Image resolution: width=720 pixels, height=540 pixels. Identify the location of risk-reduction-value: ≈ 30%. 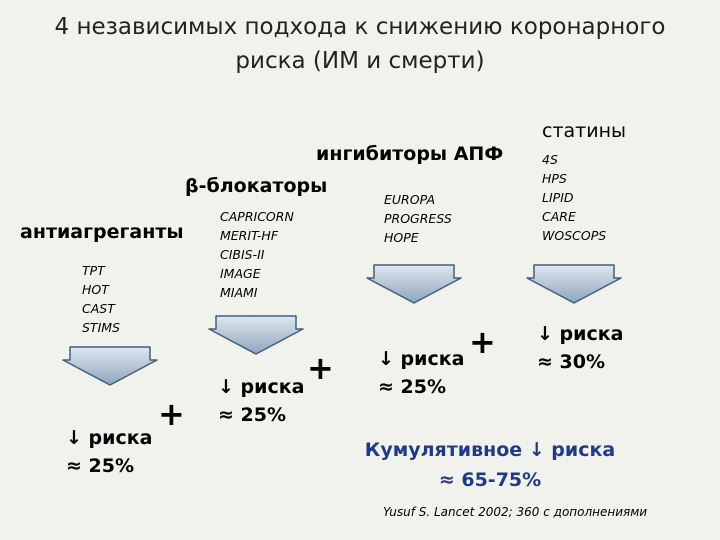
(571, 362).